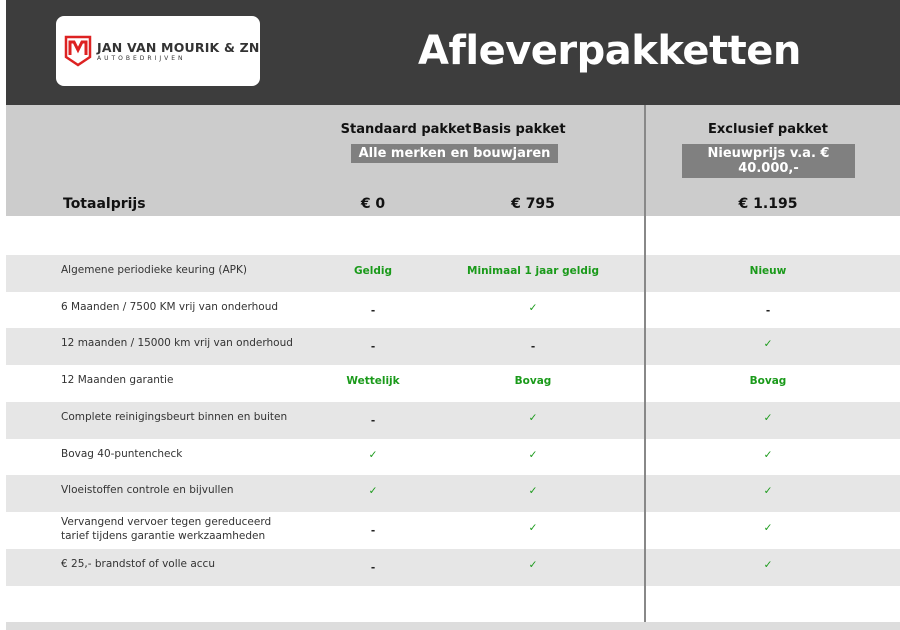 Image resolution: width=900 pixels, height=630 pixels. Describe the element at coordinates (147, 490) in the screenshot. I see `row-label: Vloeistoffen controle en bijvullen` at that location.